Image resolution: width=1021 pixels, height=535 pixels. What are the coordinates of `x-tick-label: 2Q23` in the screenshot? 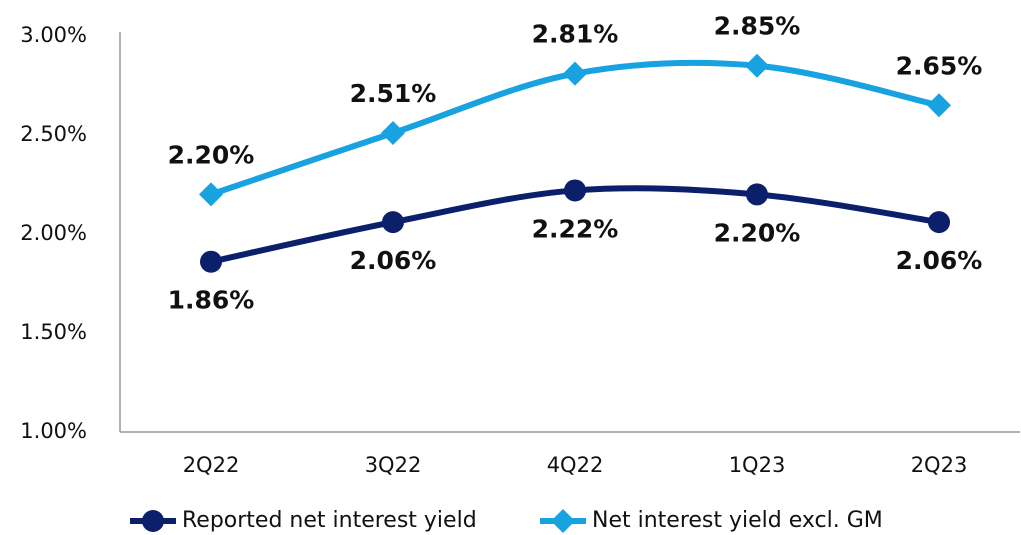 It's located at (939, 465).